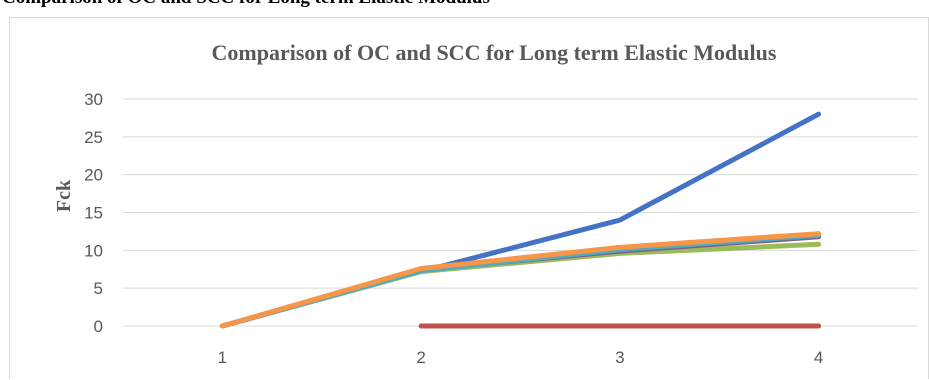 This screenshot has height=380, width=929. What do you see at coordinates (818, 357) in the screenshot?
I see `x-tick-label: 4` at bounding box center [818, 357].